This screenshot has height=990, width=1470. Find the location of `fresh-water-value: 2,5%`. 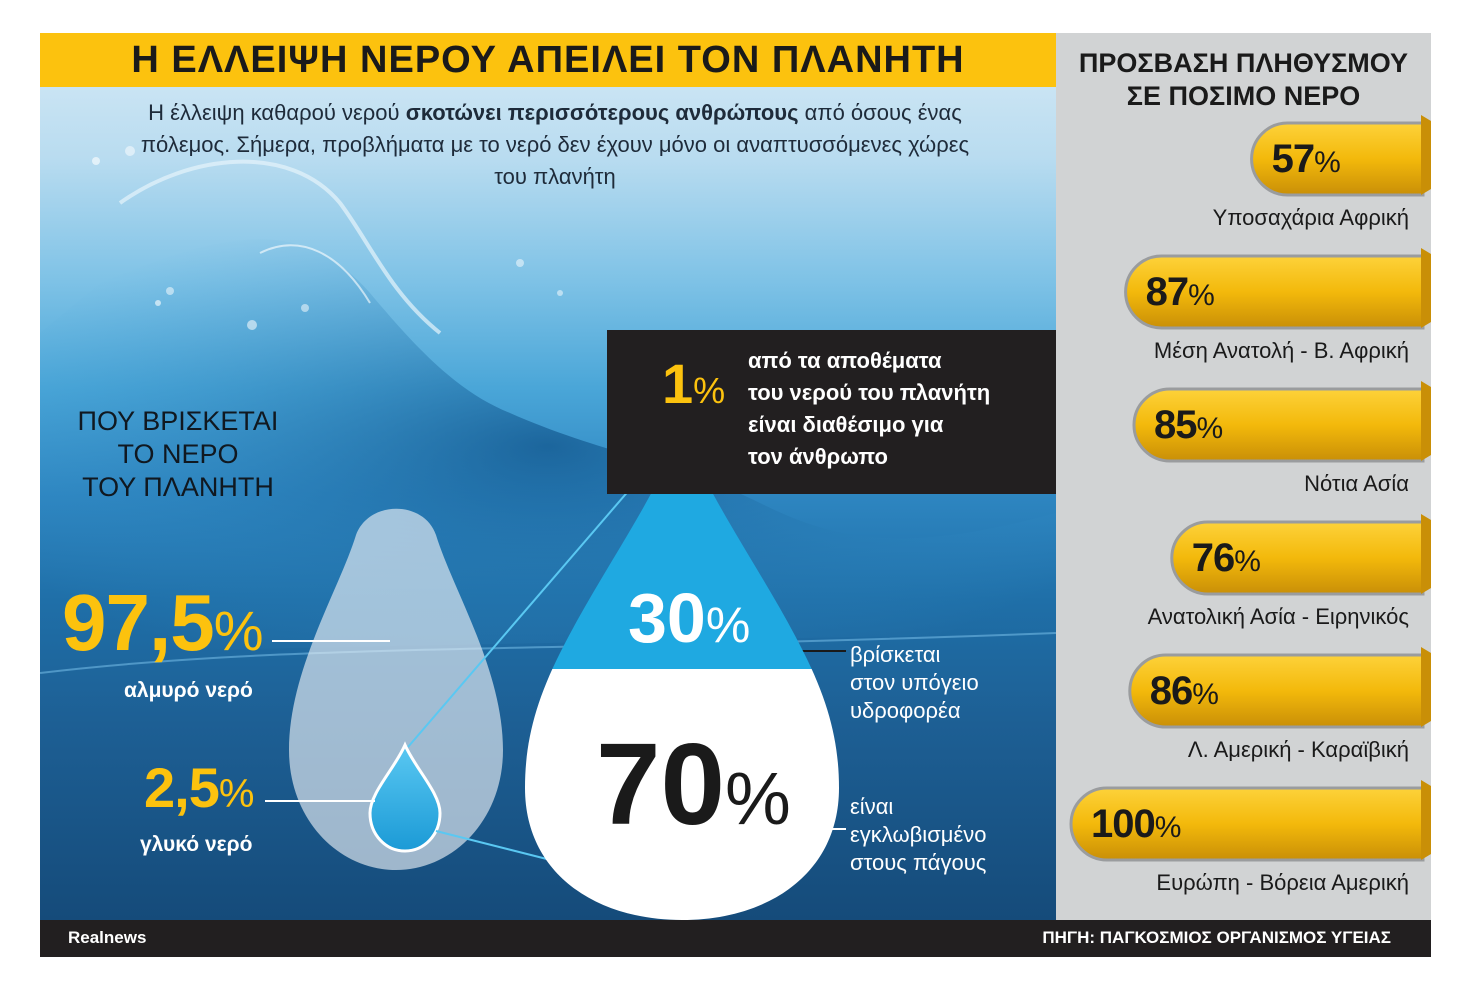

fresh-water-value: 2,5% is located at coordinates (199, 791).